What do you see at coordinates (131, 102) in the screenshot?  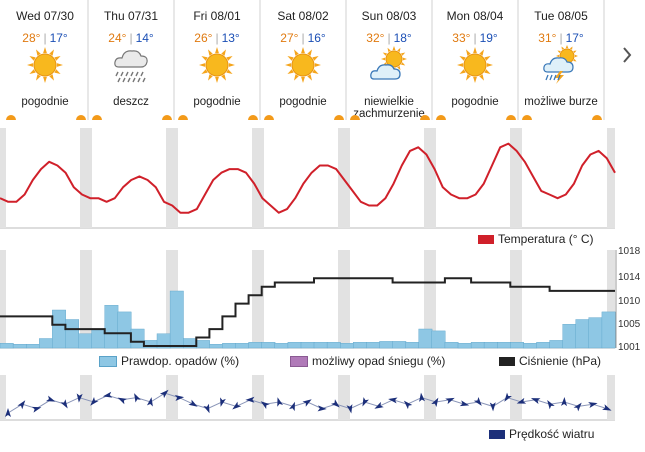 I see `day-description: deszcz` at bounding box center [131, 102].